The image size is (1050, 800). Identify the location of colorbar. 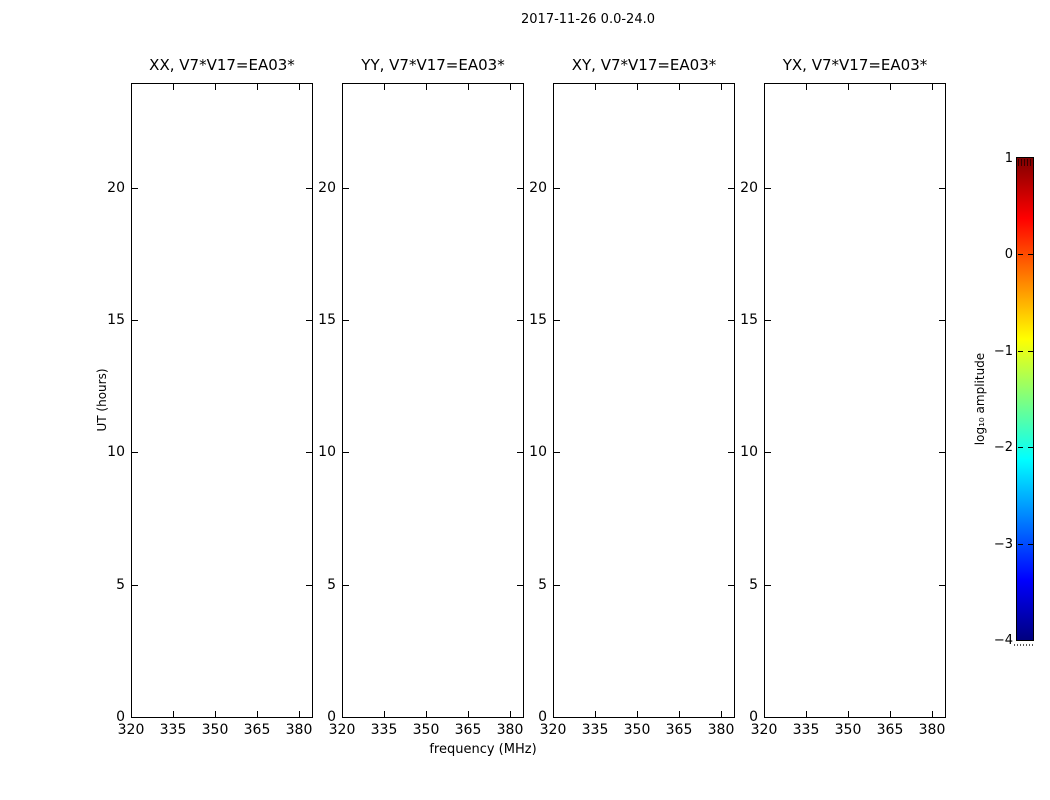
(1025, 399).